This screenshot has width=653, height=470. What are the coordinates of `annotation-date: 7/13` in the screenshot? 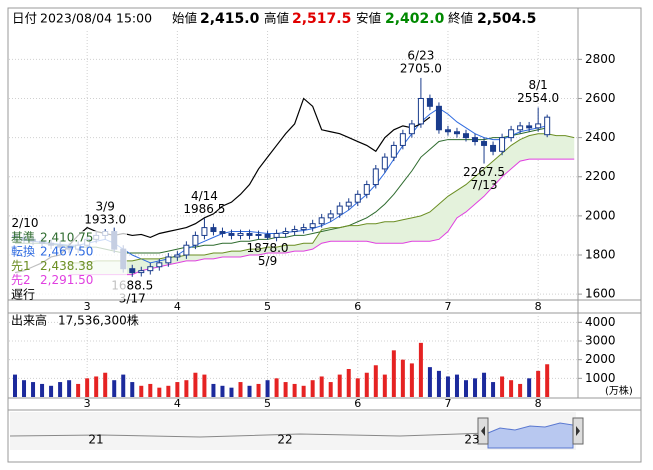 It's located at (484, 185).